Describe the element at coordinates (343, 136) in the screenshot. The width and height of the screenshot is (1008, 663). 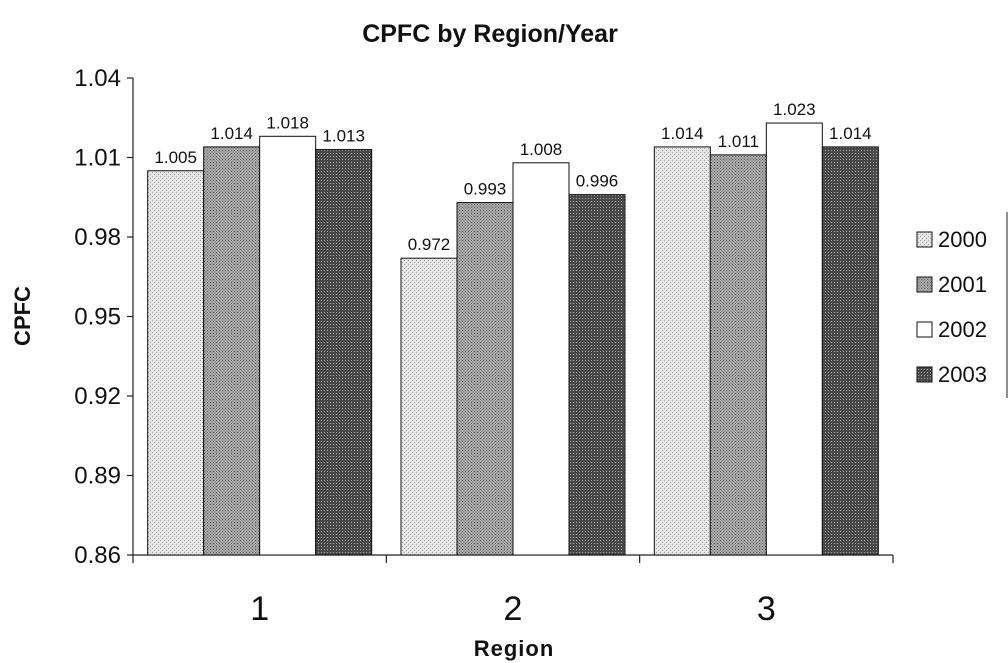
I see `data-label: 1.013` at that location.